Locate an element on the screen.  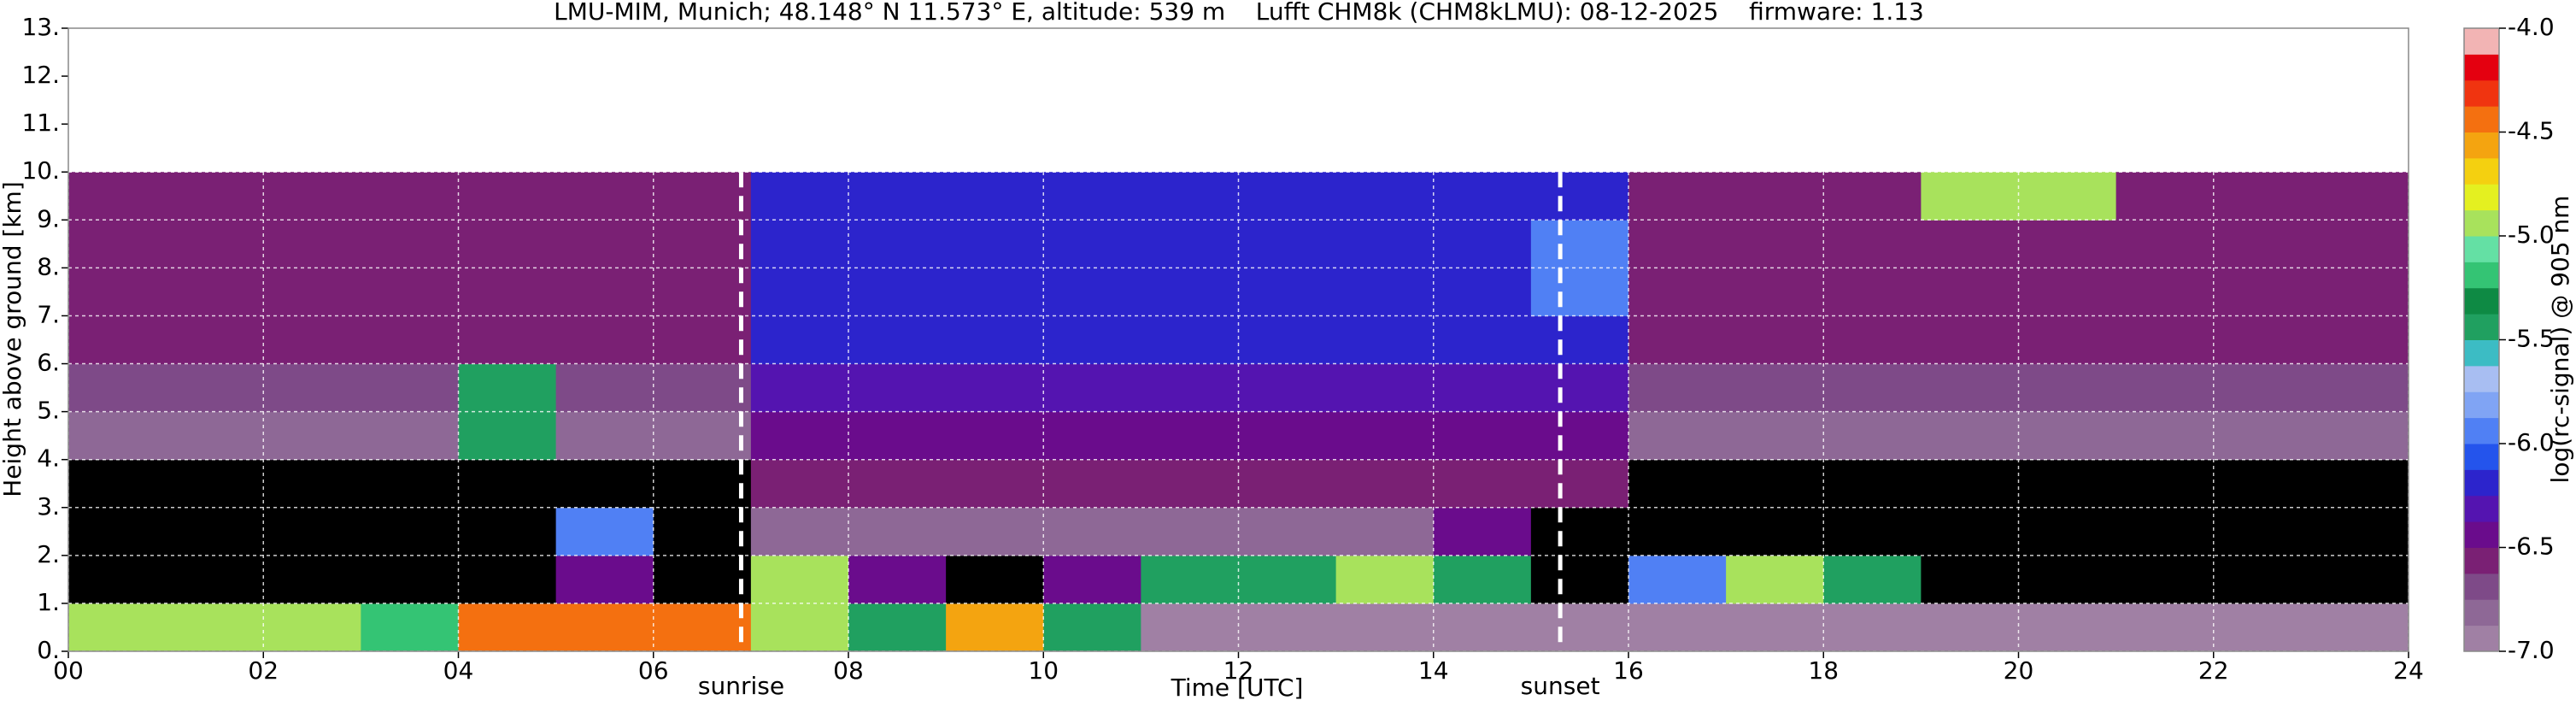
x-tick-label: 12 is located at coordinates (1238, 670).